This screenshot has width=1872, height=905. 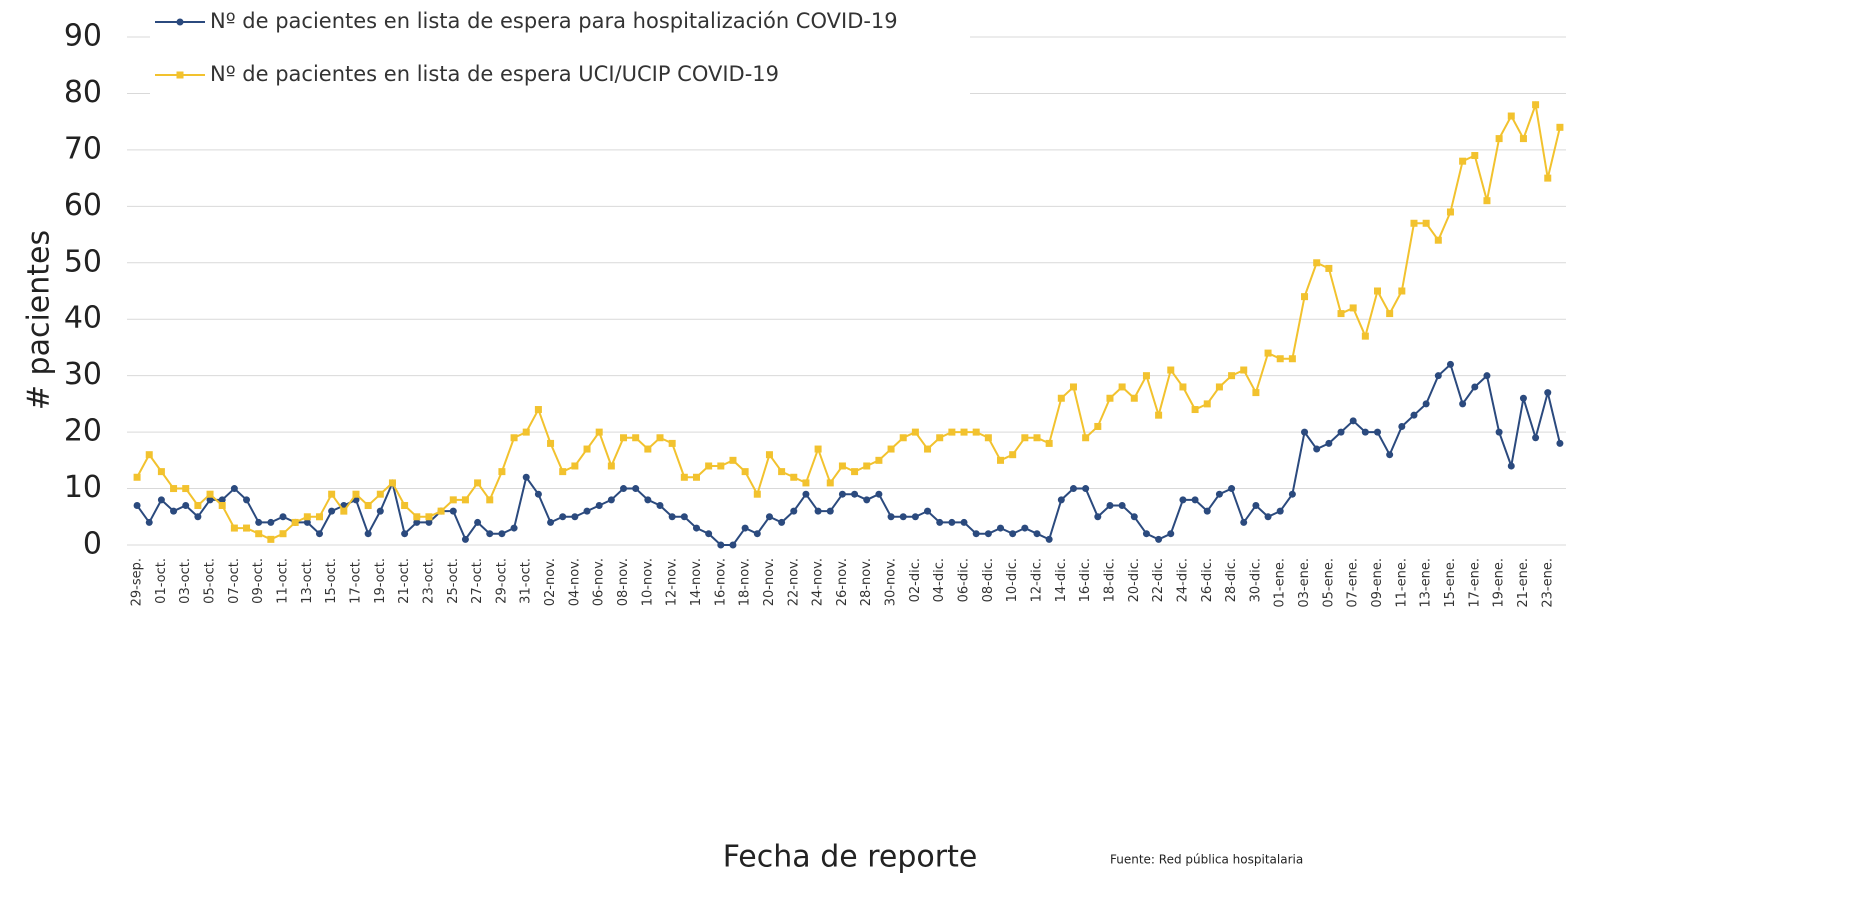 I want to click on x-tick-label: 14-dic., so click(x=1061, y=580).